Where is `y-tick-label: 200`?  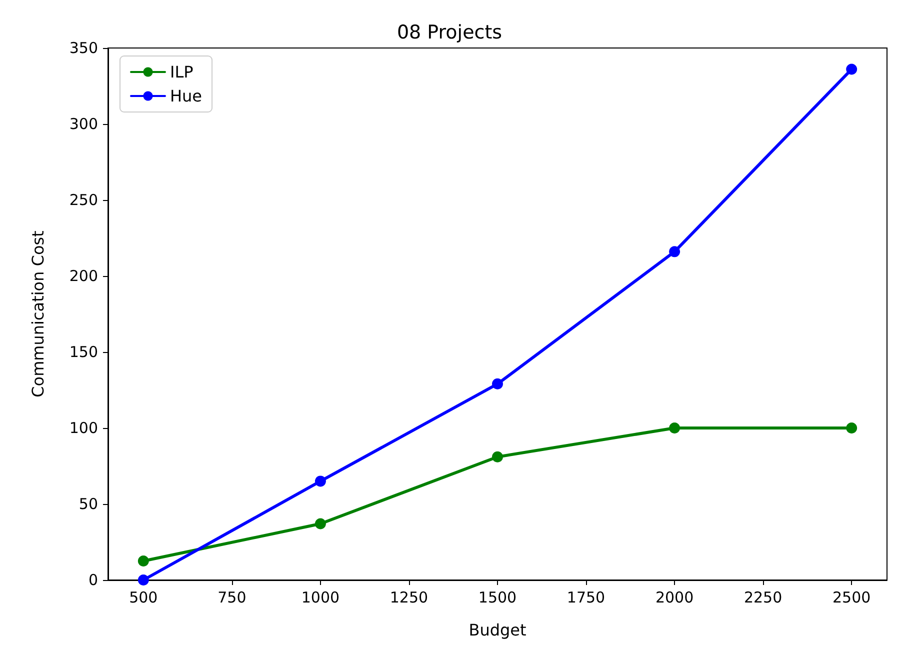 y-tick-label: 200 is located at coordinates (83, 276).